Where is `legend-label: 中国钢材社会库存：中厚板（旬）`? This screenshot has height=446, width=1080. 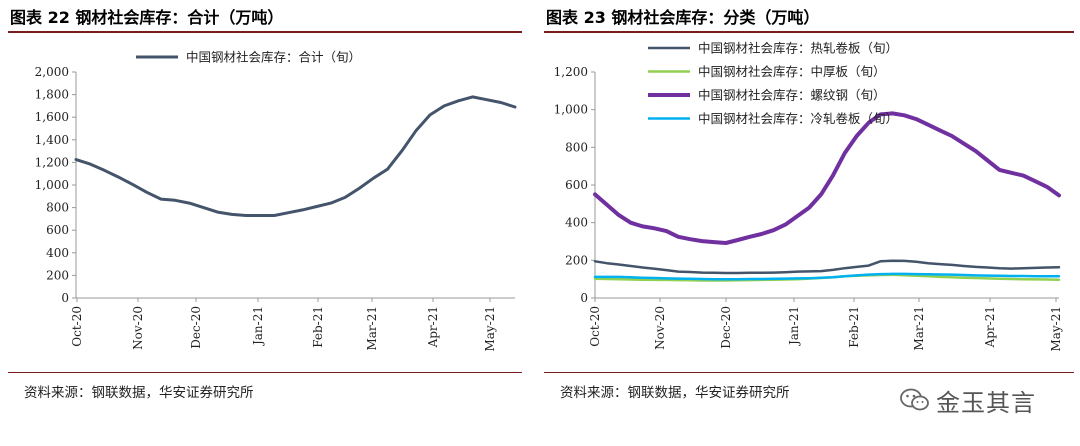 legend-label: 中国钢材社会库存：中厚板（旬） is located at coordinates (792, 71).